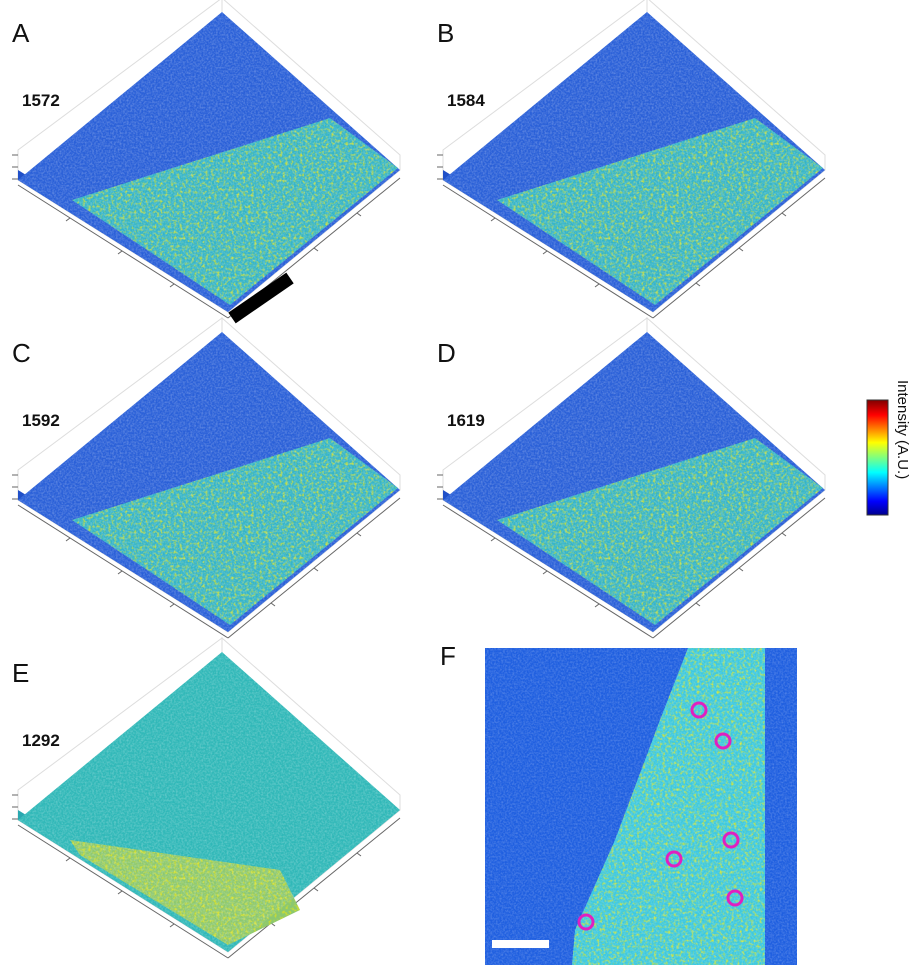 The width and height of the screenshot is (921, 965). What do you see at coordinates (877, 457) in the screenshot?
I see `colorbar-gradient` at bounding box center [877, 457].